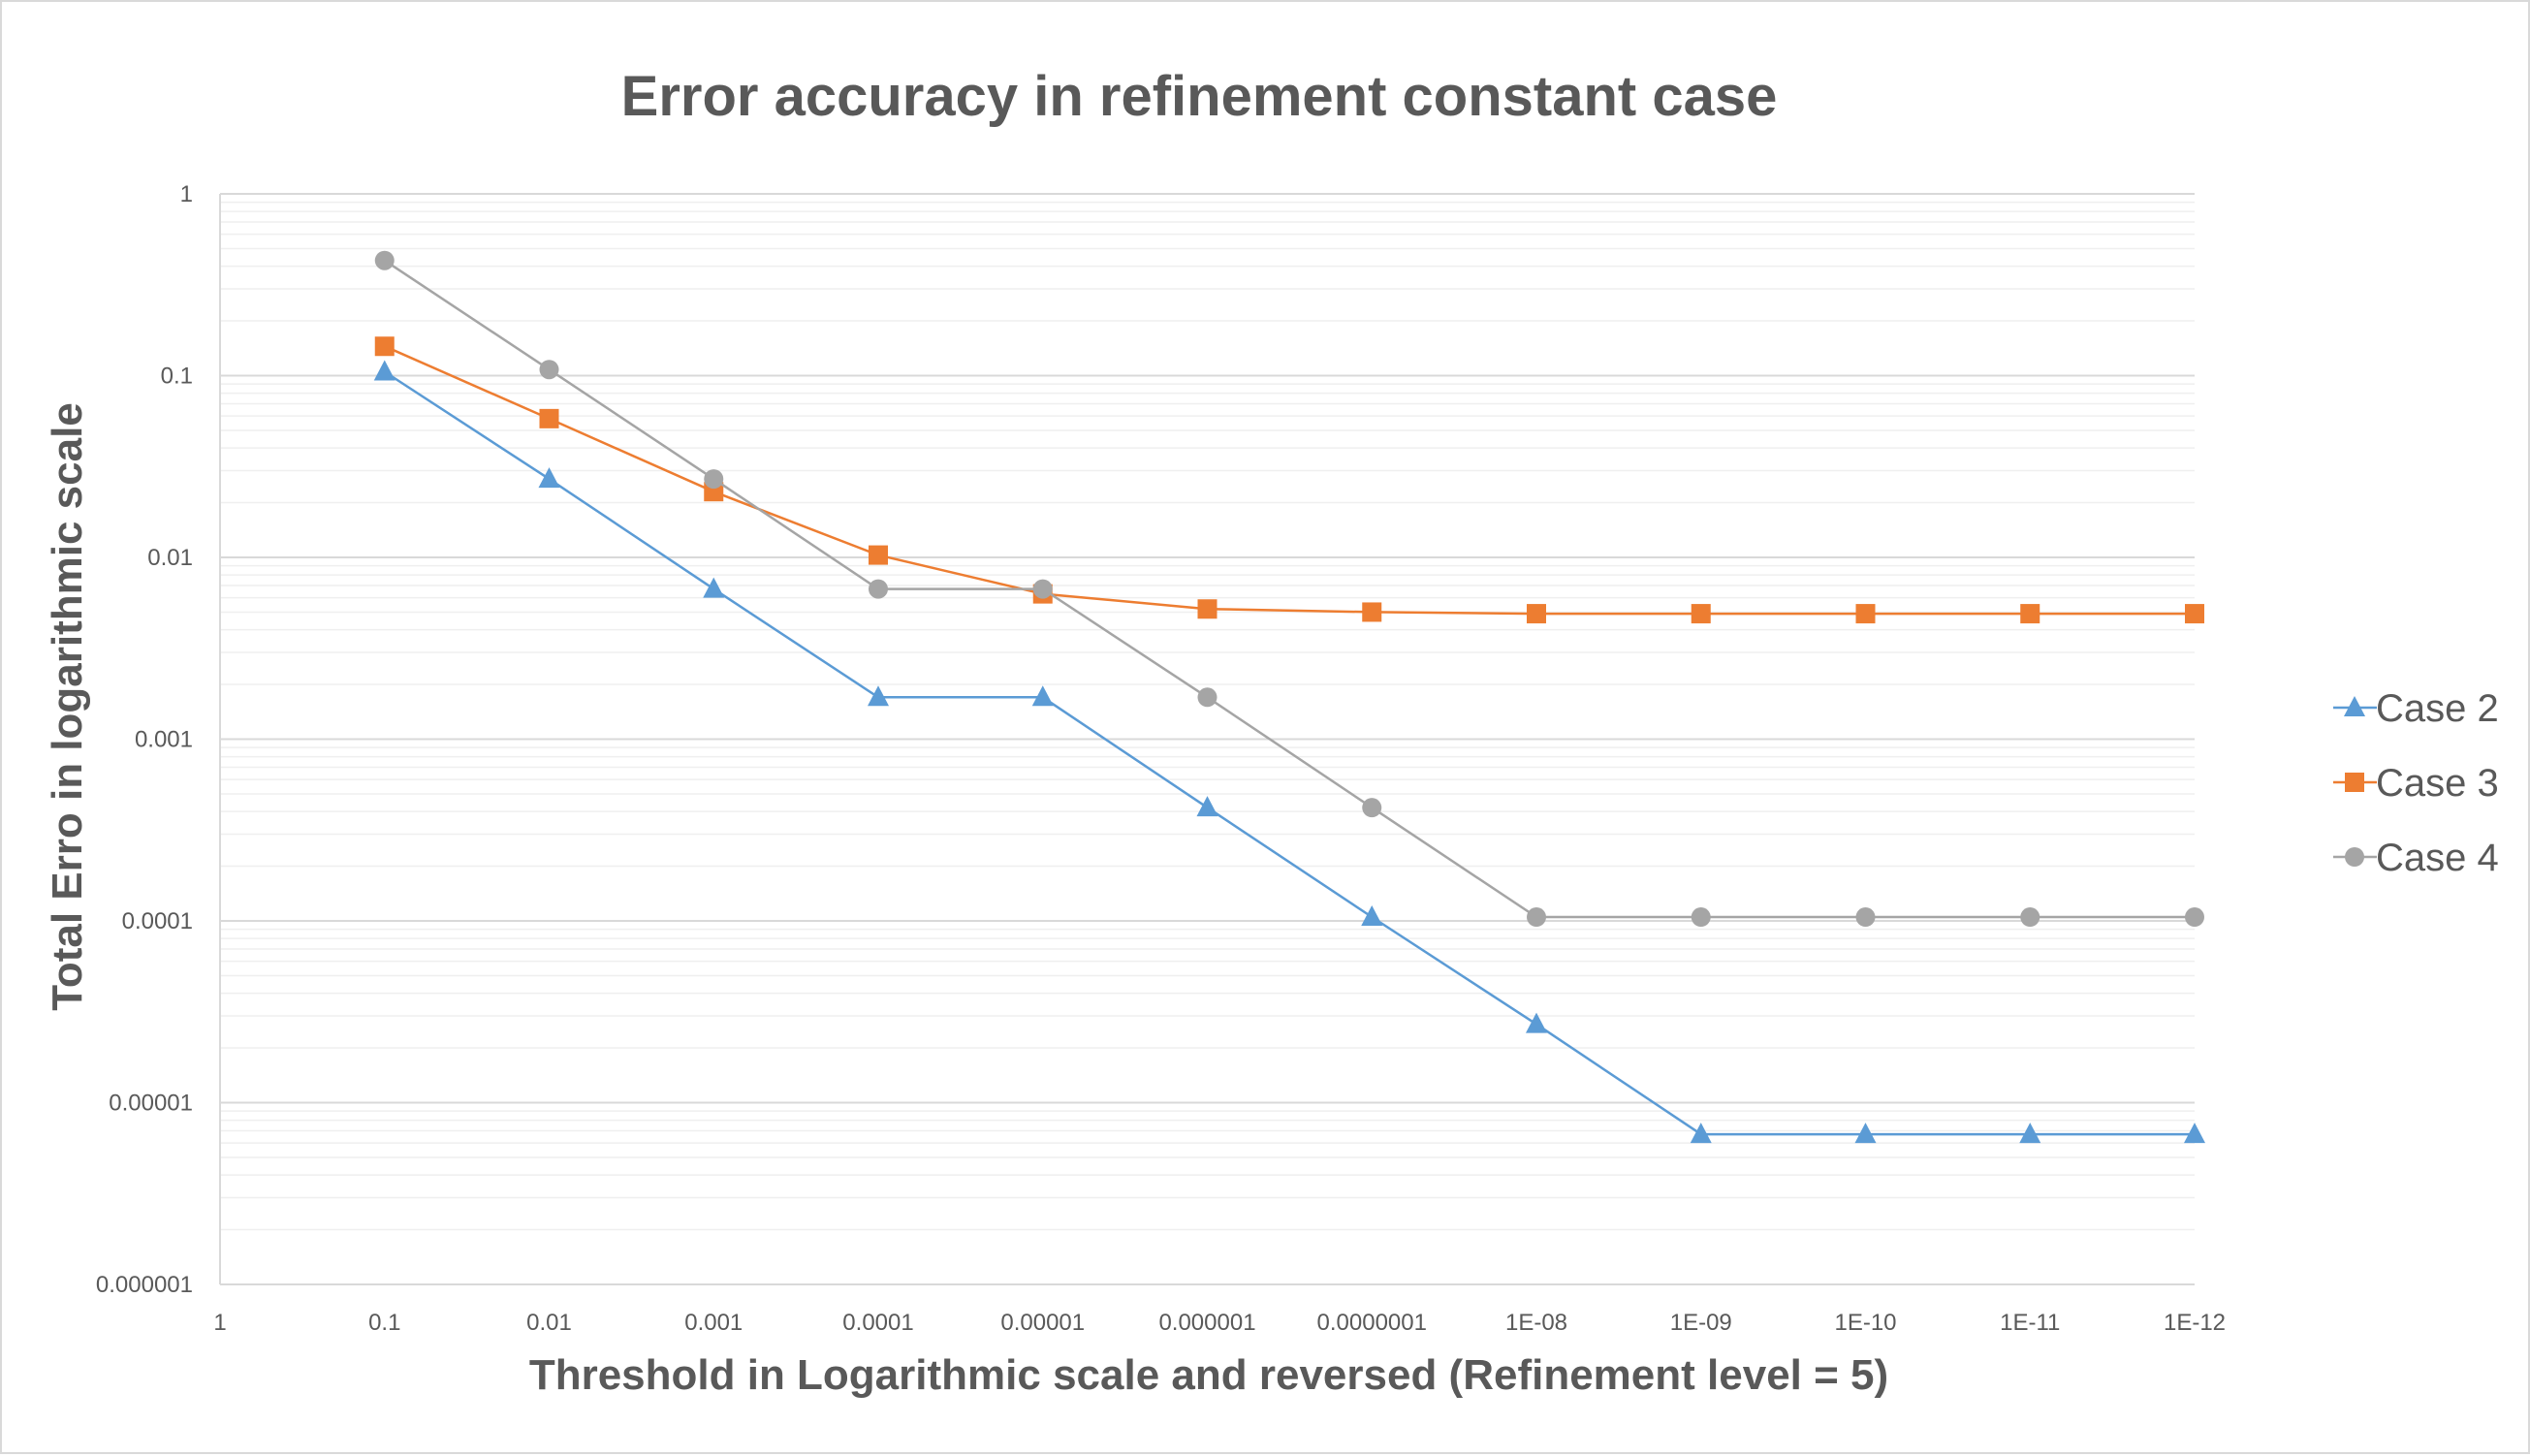 The image size is (2530, 1456). I want to click on y-tick-labels: 1 0.1 0.01 0.001 0.0001 0.00001 0.000001, so click(144, 739).